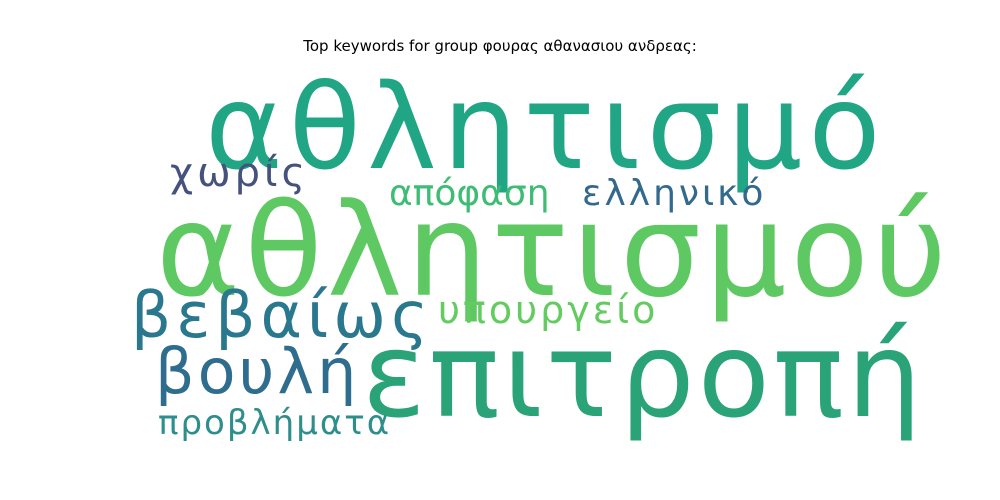 This screenshot has width=1000, height=500. What do you see at coordinates (240, 173) in the screenshot?
I see `keyword-choris: χωρίς` at bounding box center [240, 173].